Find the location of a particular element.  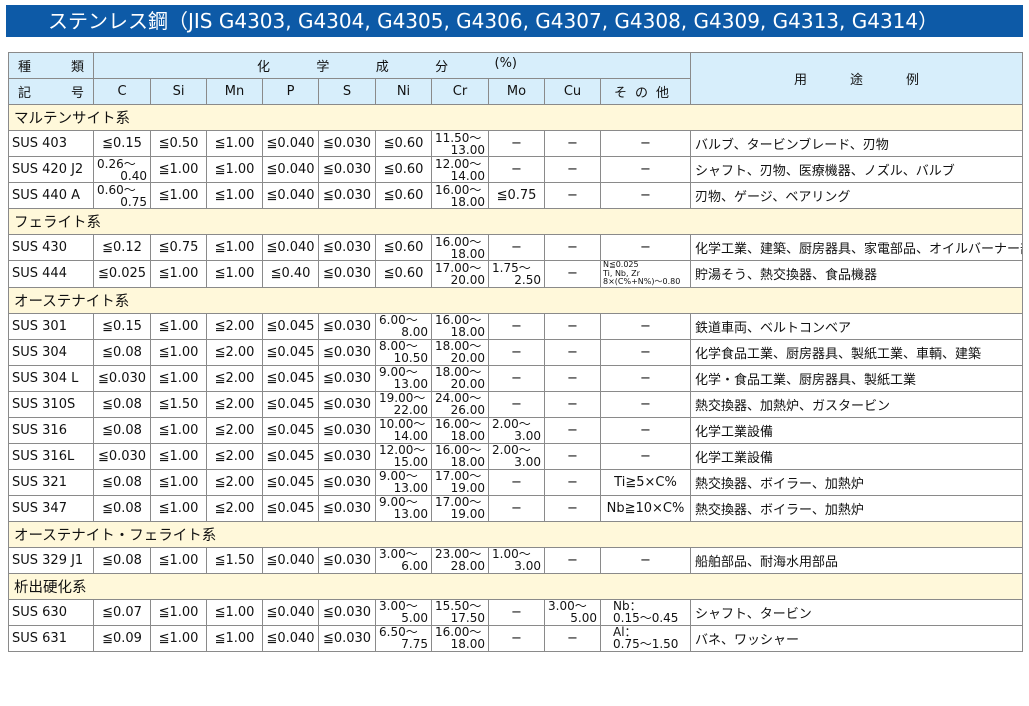

range: 3.00〜 5.00 is located at coordinates (572, 612).